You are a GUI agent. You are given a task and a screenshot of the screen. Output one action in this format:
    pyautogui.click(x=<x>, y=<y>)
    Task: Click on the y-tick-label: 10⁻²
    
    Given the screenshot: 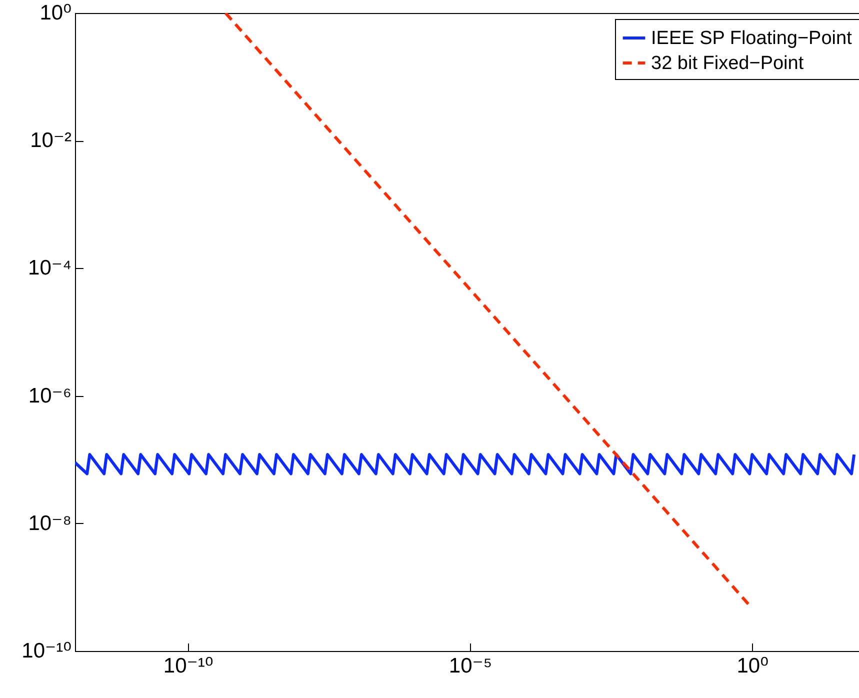 What is the action you would take?
    pyautogui.click(x=51, y=140)
    